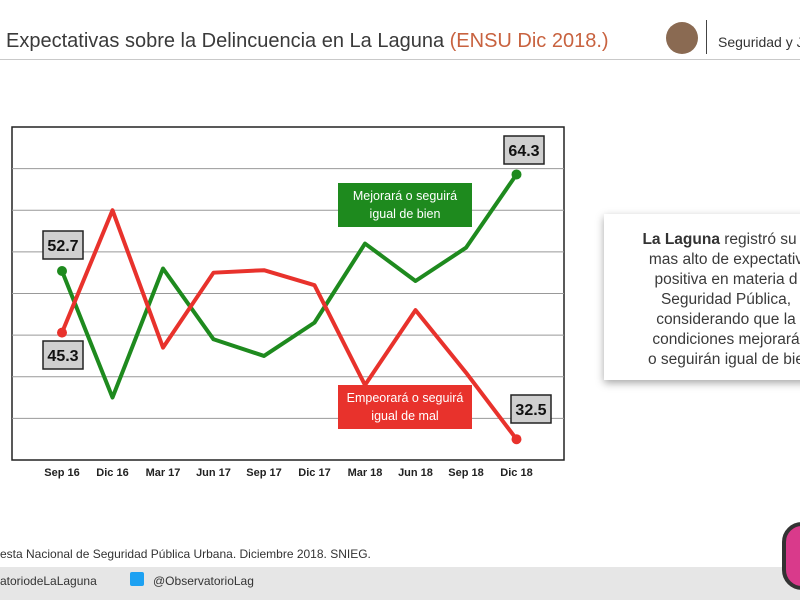 This screenshot has width=800, height=600. What do you see at coordinates (400, 59) in the screenshot?
I see `header-divider` at bounding box center [400, 59].